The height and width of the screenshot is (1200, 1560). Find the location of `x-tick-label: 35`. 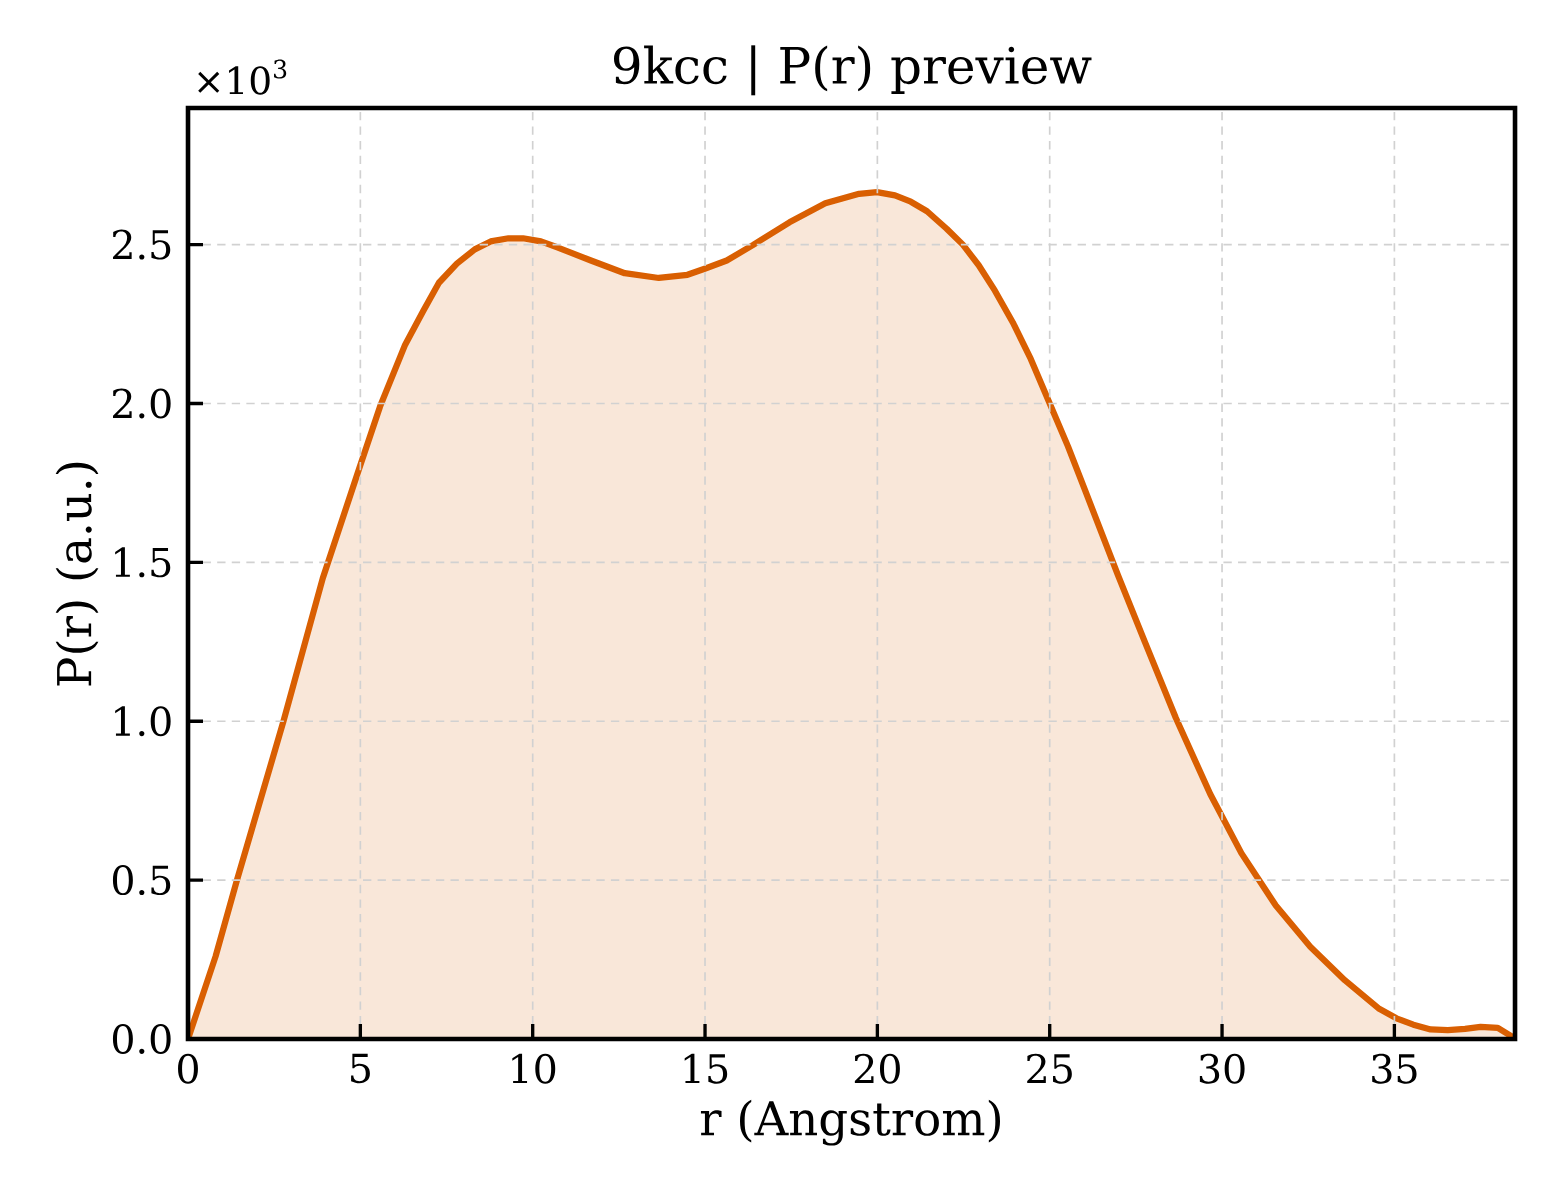

x-tick-label: 35 is located at coordinates (1394, 1068).